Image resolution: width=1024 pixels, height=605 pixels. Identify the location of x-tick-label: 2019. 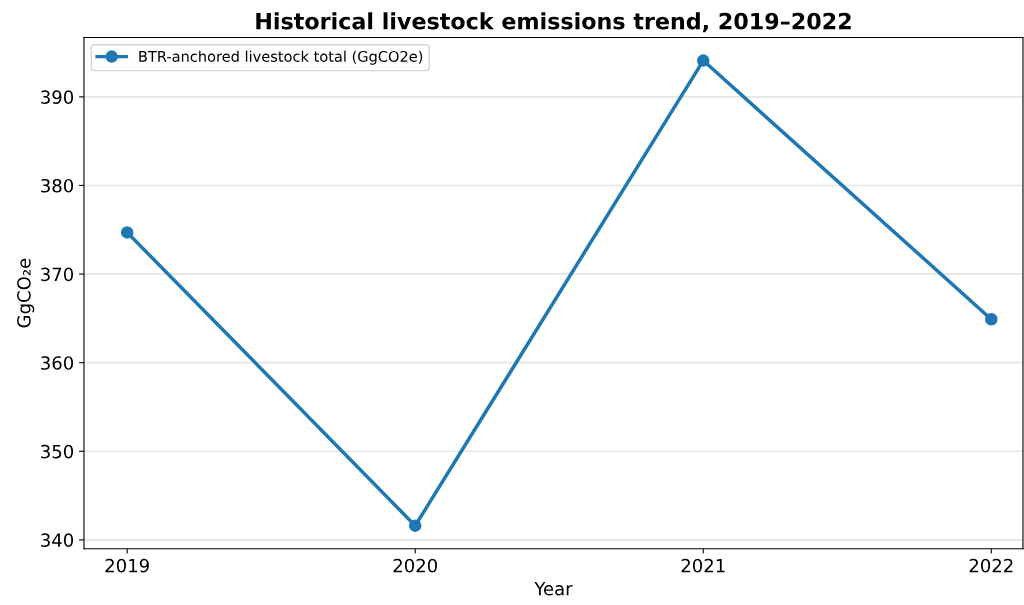
(127, 565).